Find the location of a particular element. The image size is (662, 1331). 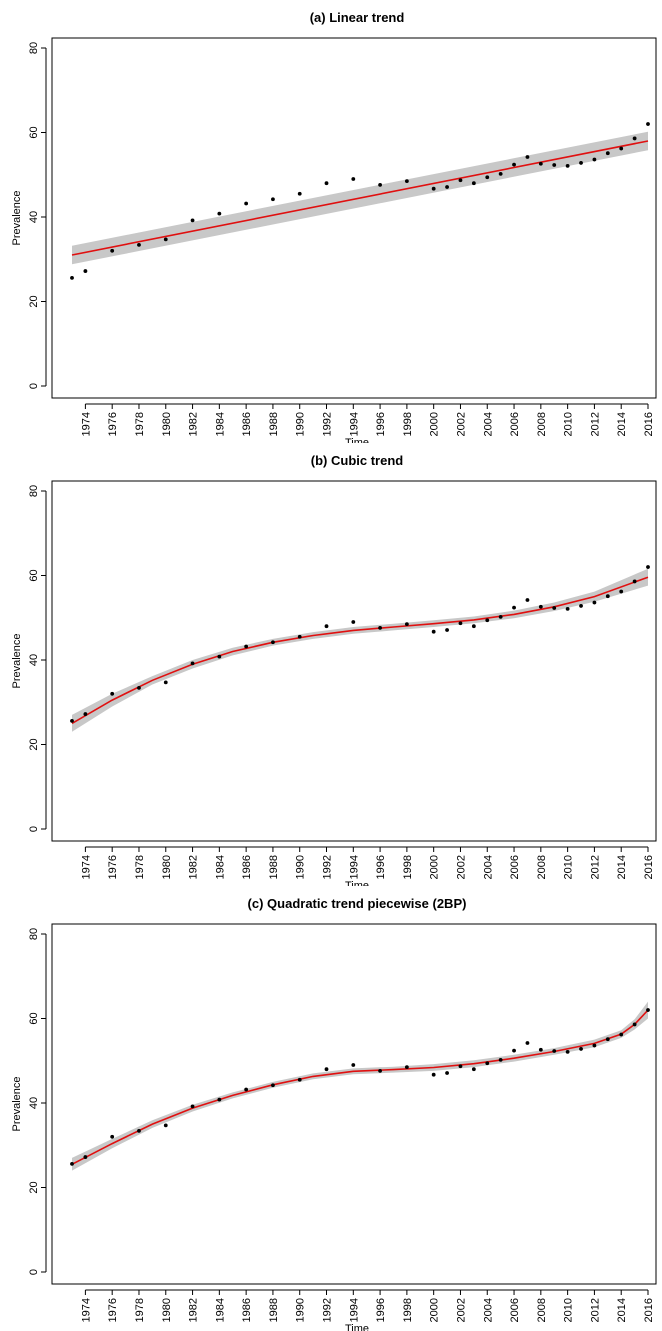

x-tick-label: 2006 is located at coordinates (515, 867).